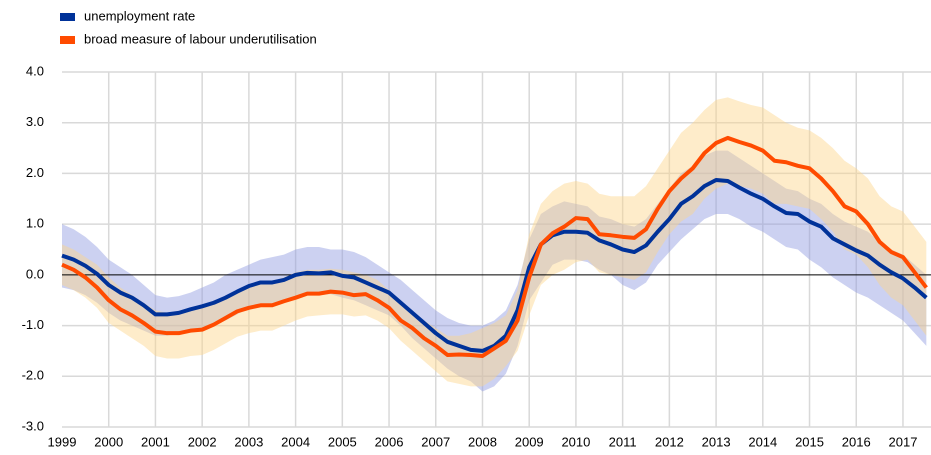 The image size is (931, 455). I want to click on y-tick-label: 3.0, so click(35, 121).